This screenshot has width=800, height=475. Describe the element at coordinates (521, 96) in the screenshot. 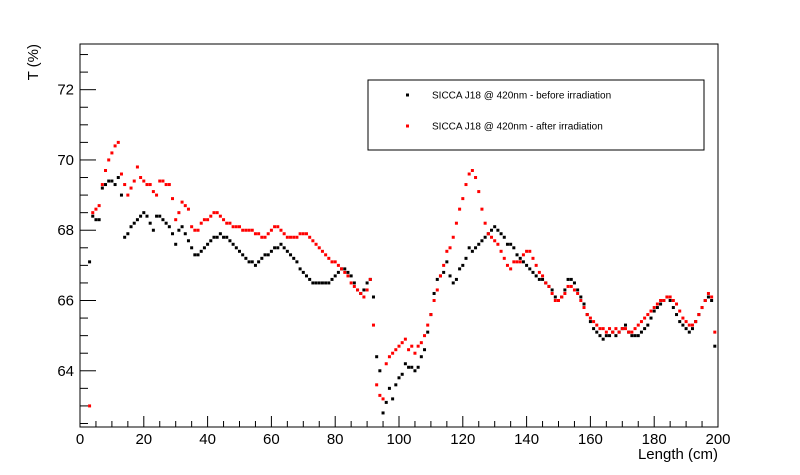

I see `legend-label-before: SICCA J18 @ 420nm - before irradiation` at that location.